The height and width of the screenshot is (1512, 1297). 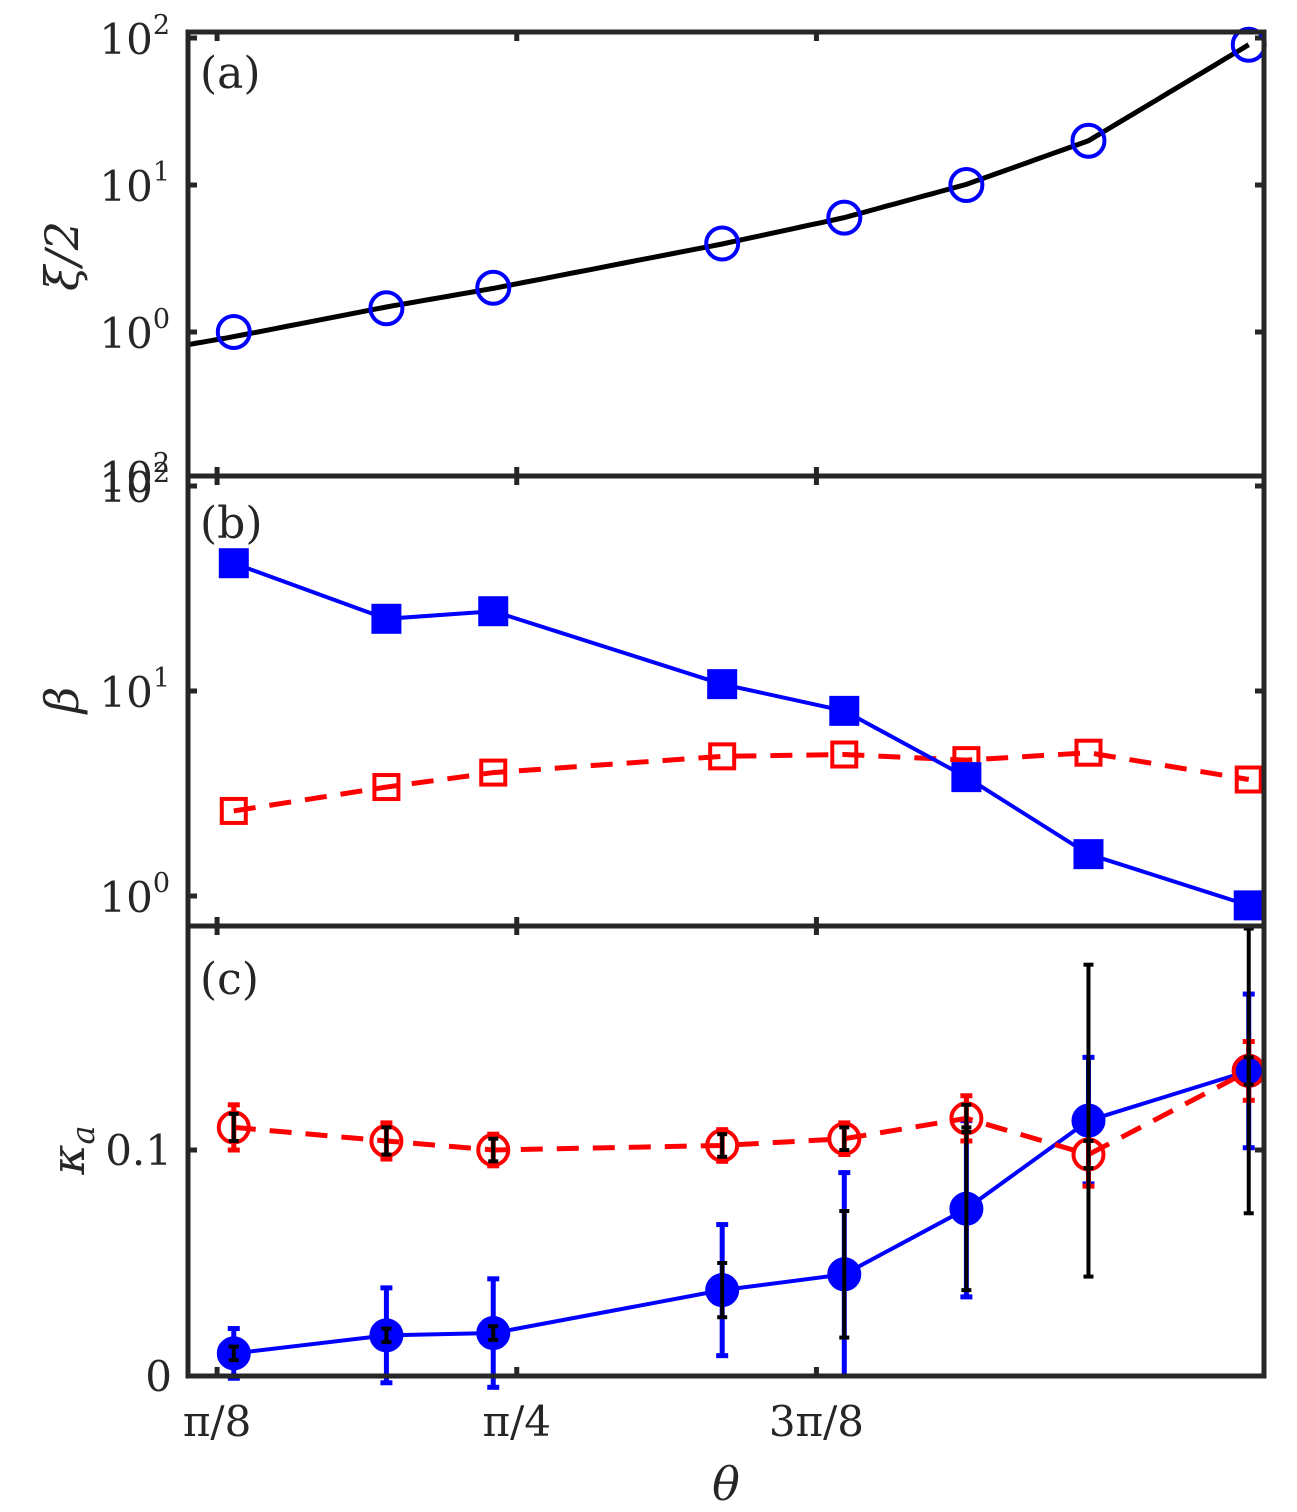 What do you see at coordinates (62, 256) in the screenshot?
I see `panel-a-ylabel: ξ/2` at bounding box center [62, 256].